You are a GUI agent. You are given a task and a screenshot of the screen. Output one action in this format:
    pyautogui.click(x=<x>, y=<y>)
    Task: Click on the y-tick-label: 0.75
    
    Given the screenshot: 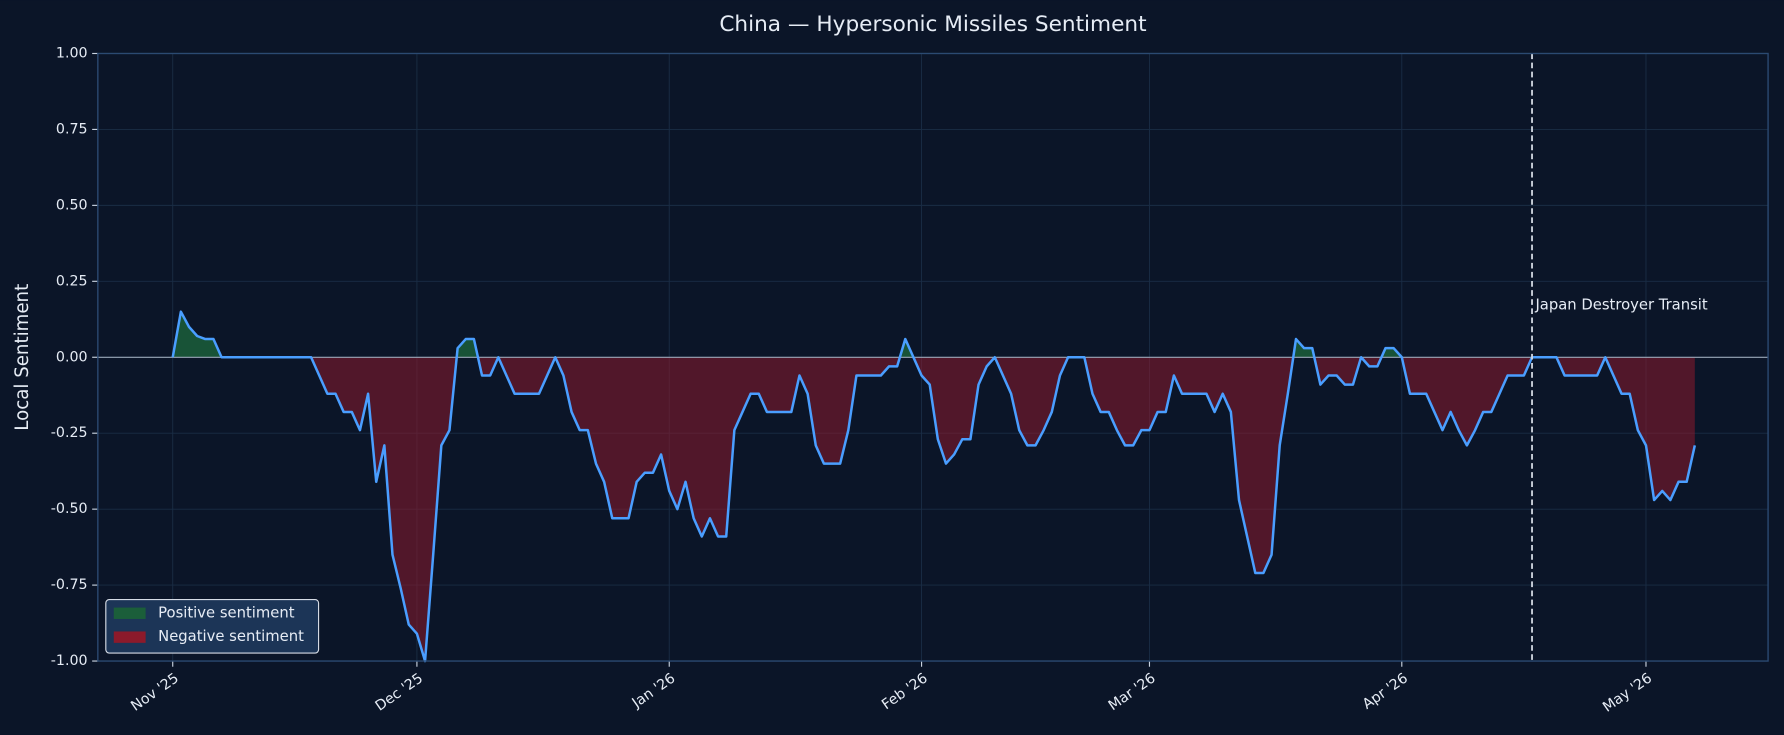 What is the action you would take?
    pyautogui.click(x=72, y=129)
    